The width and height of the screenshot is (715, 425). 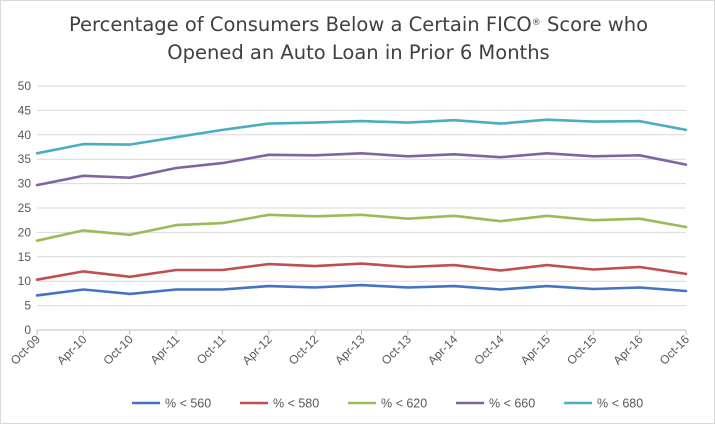 I want to click on x-tick-label: Apr-14, so click(x=443, y=350).